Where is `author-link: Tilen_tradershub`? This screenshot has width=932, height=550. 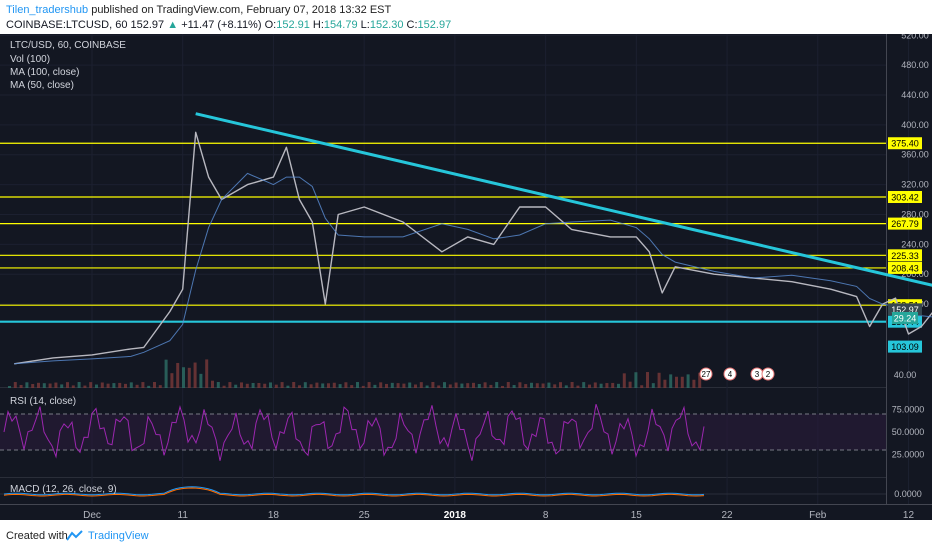 author-link: Tilen_tradershub is located at coordinates (47, 10).